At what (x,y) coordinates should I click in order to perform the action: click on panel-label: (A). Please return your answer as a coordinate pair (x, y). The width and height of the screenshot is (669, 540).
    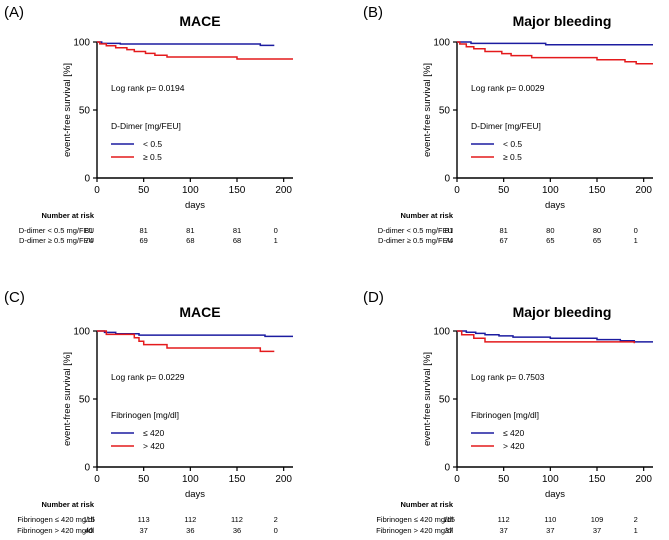
    Looking at the image, I should click on (14, 12).